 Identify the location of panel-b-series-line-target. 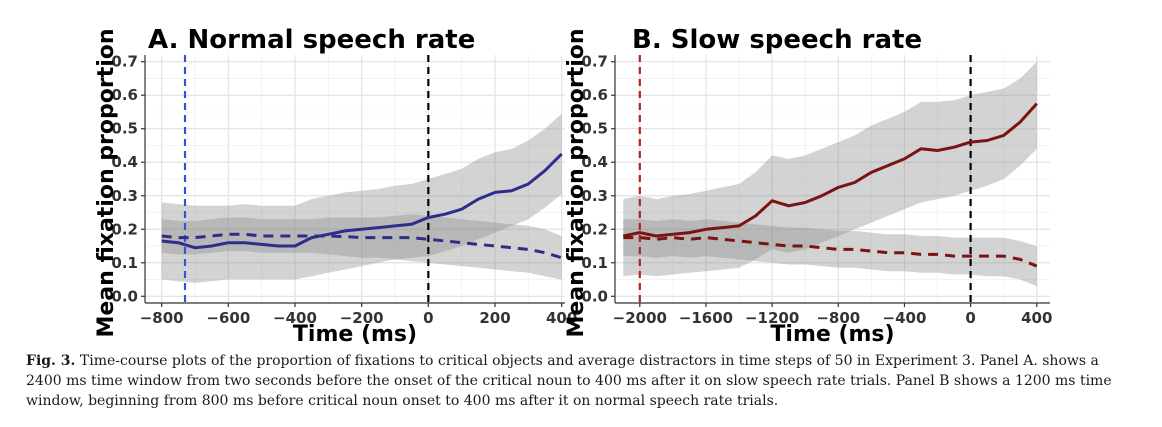
(830, 170).